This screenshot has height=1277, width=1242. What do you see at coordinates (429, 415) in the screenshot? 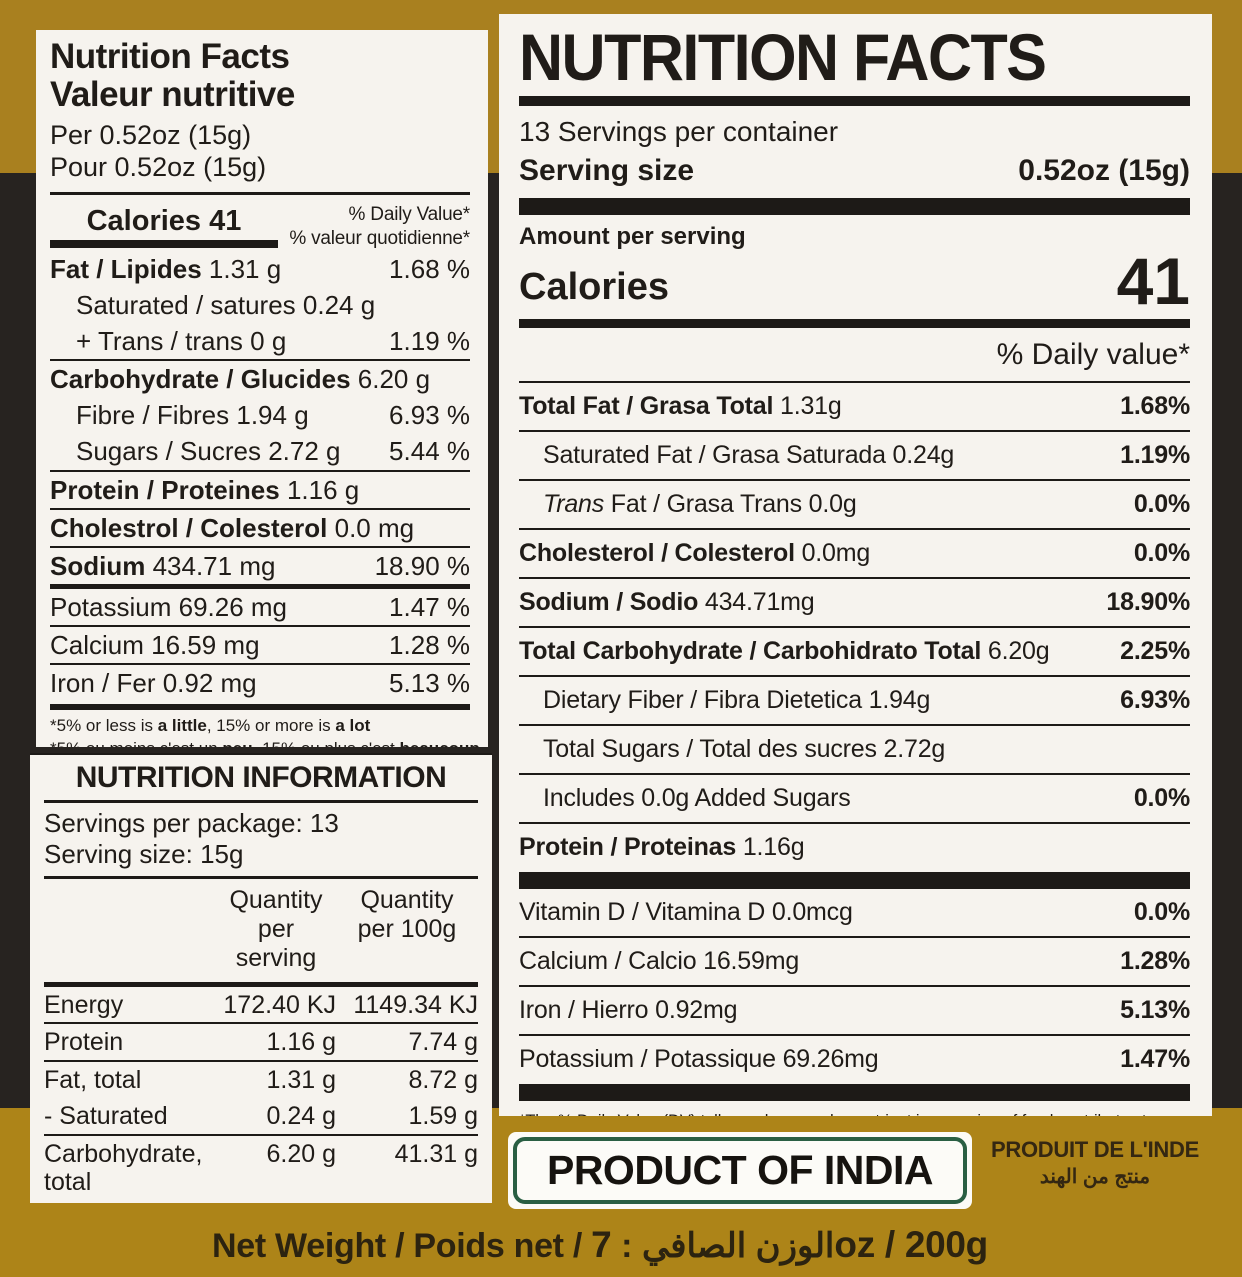
I see `nutrient-percent: 6.93 %` at bounding box center [429, 415].